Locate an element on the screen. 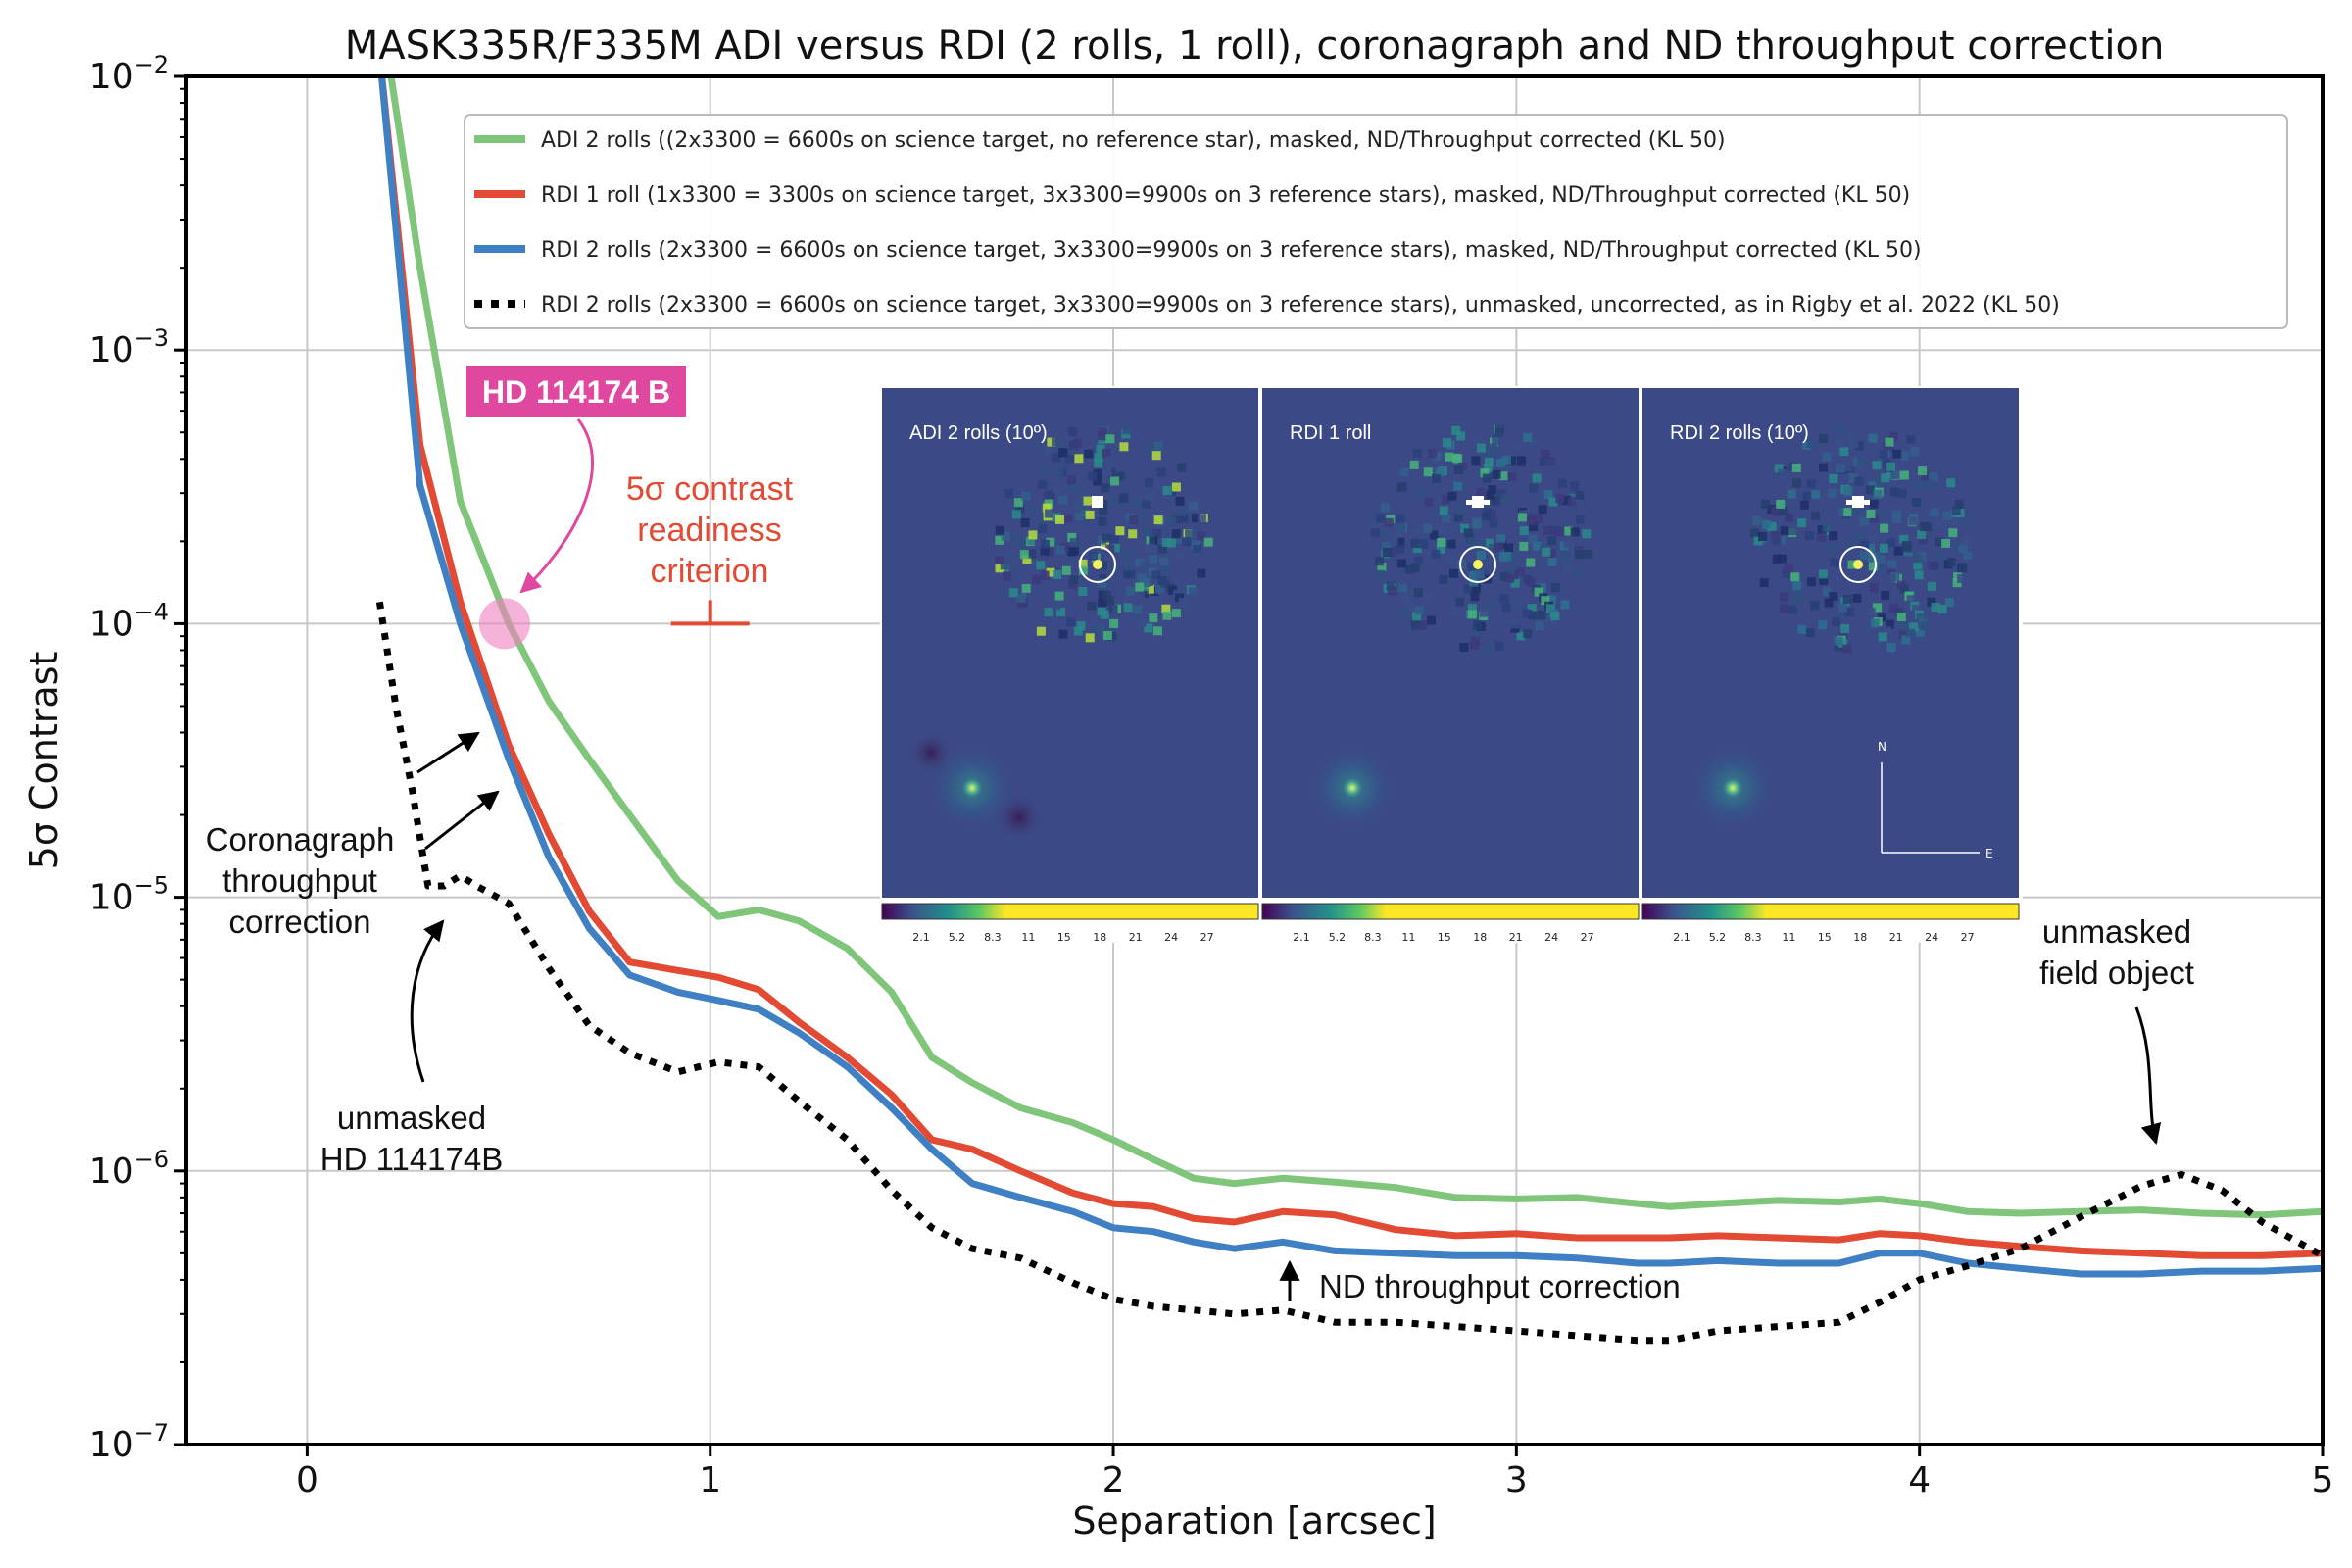 The width and height of the screenshot is (2352, 1568). annotation-nd-correction: ND throughput correction is located at coordinates (1500, 1286).